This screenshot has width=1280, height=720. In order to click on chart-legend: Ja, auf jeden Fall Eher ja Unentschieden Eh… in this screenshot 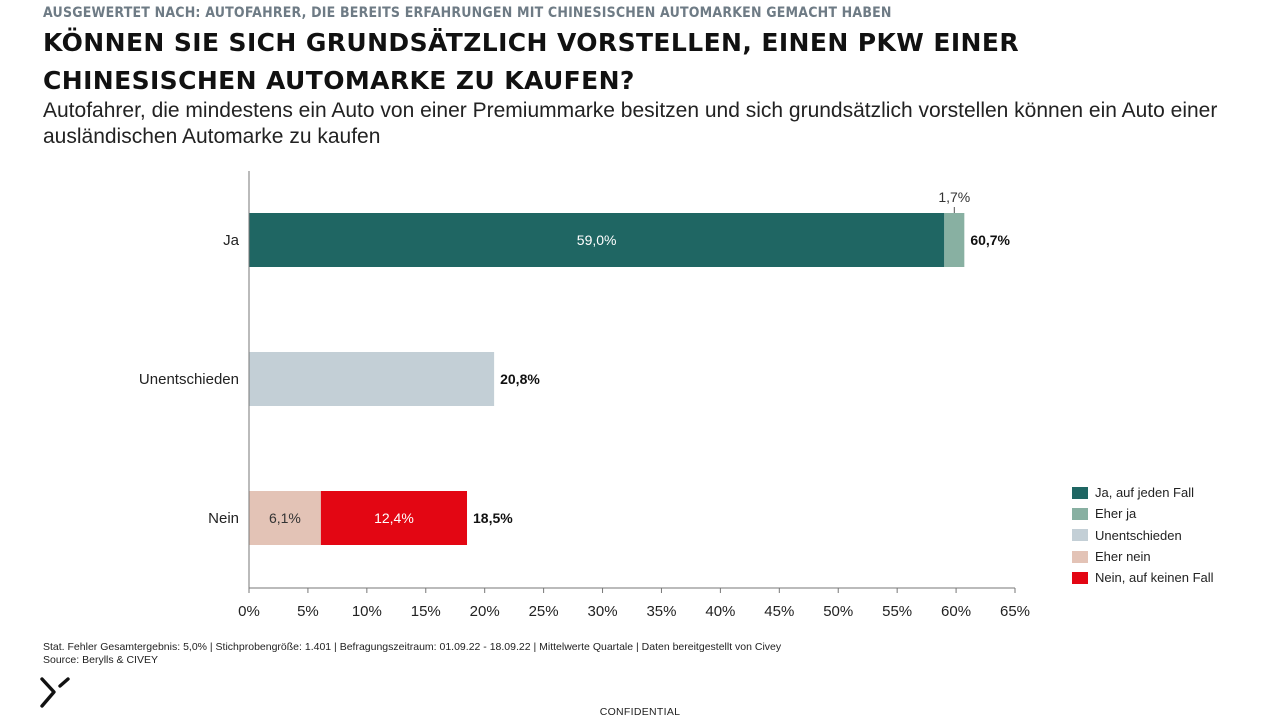, I will do `click(1143, 535)`.